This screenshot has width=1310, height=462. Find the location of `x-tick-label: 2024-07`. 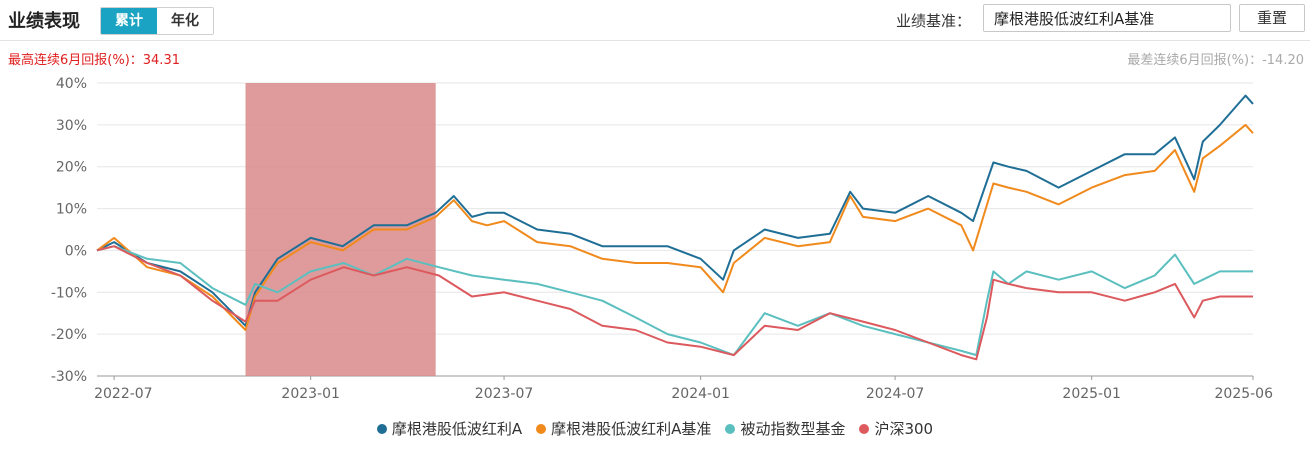

x-tick-label: 2024-07 is located at coordinates (895, 394).